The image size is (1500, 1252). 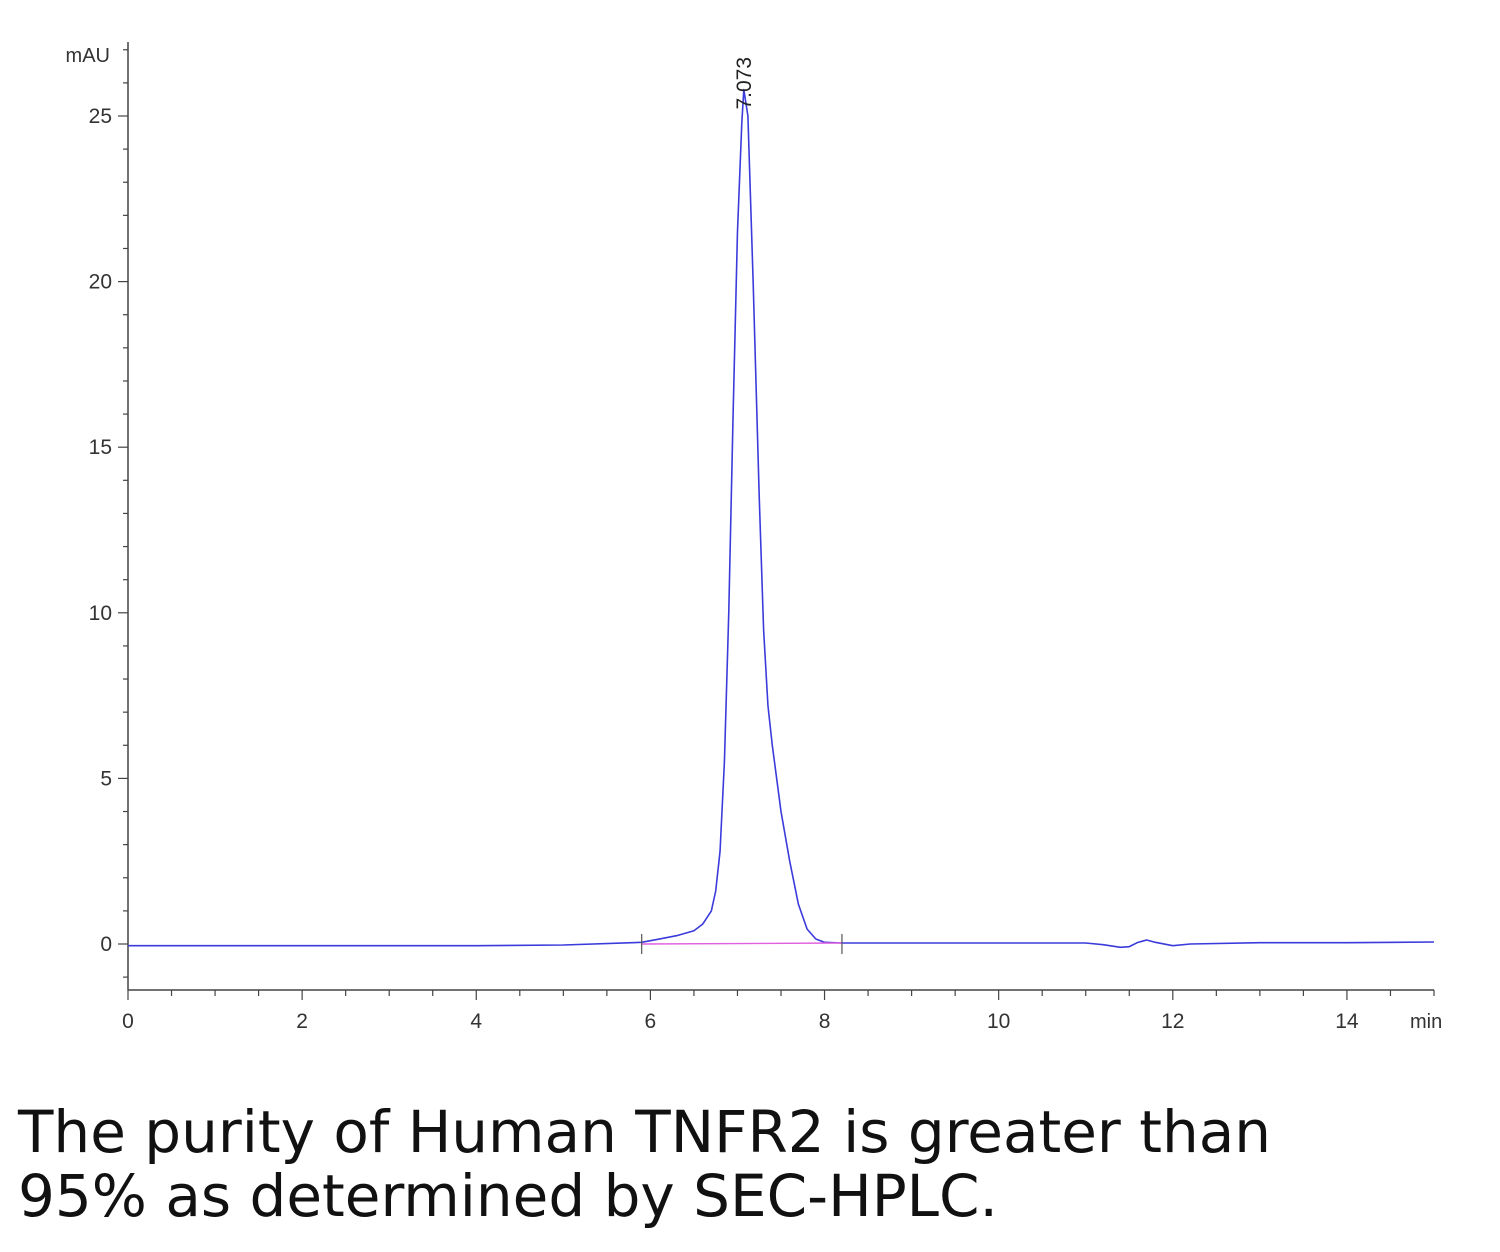 I want to click on x-unit-label: min, so click(x=1426, y=1022).